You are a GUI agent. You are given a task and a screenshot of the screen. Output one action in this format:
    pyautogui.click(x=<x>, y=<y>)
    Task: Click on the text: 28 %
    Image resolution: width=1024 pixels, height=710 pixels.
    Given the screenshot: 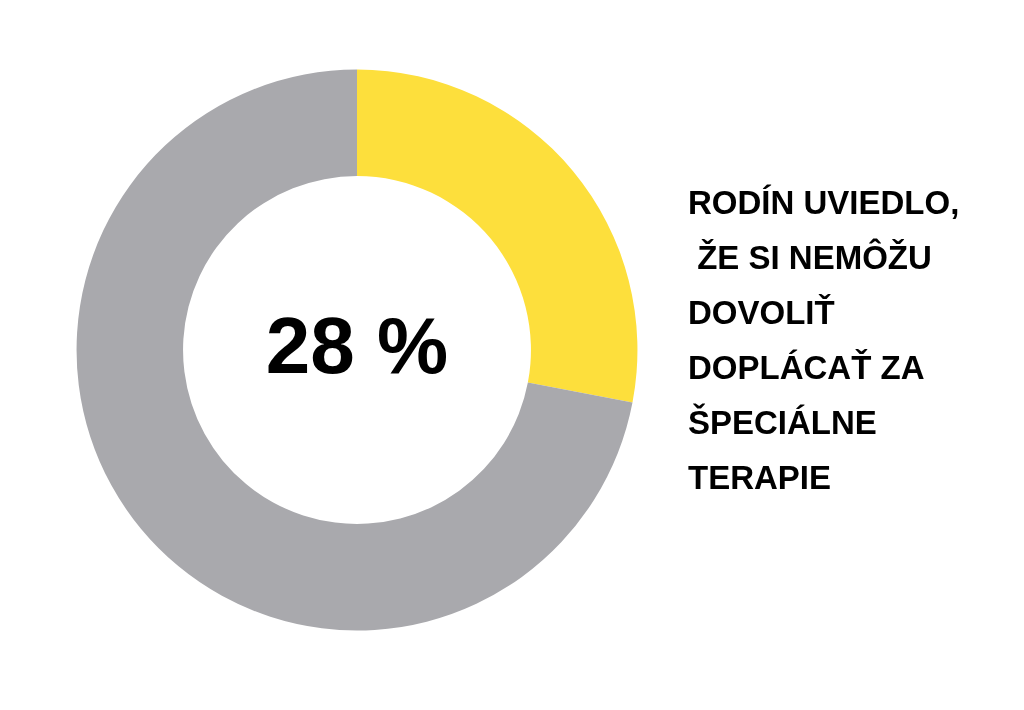 What is the action you would take?
    pyautogui.click(x=357, y=345)
    